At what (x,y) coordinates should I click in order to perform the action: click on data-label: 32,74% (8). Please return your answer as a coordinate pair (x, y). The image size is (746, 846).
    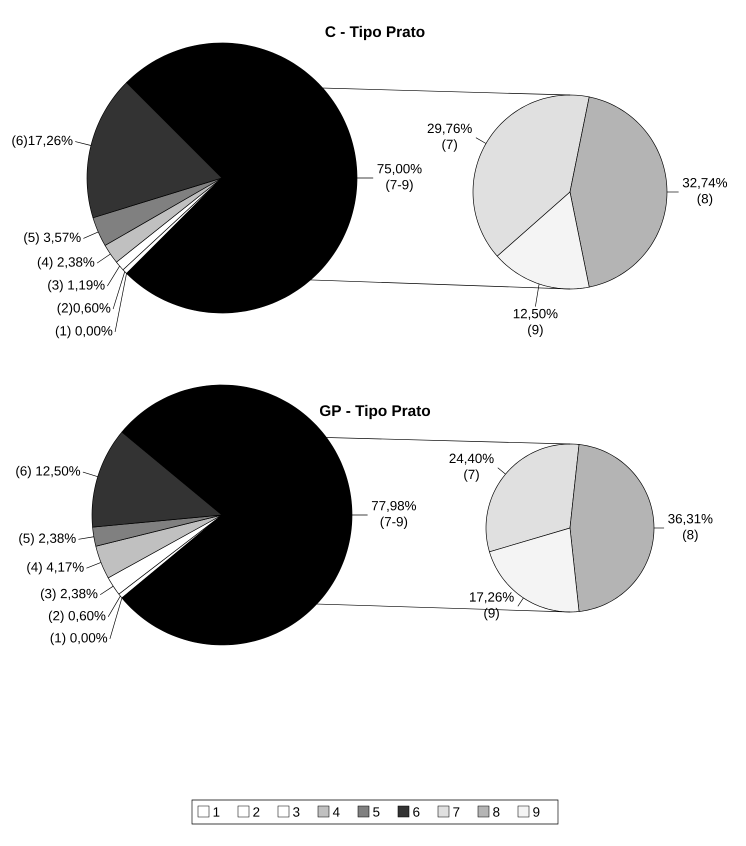
    Looking at the image, I should click on (705, 192).